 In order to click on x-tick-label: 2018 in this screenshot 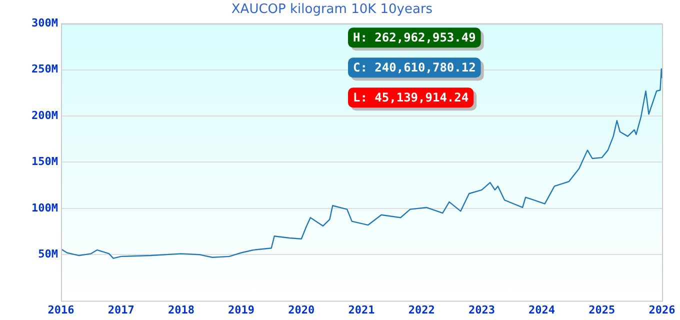, I will do `click(181, 309)`.